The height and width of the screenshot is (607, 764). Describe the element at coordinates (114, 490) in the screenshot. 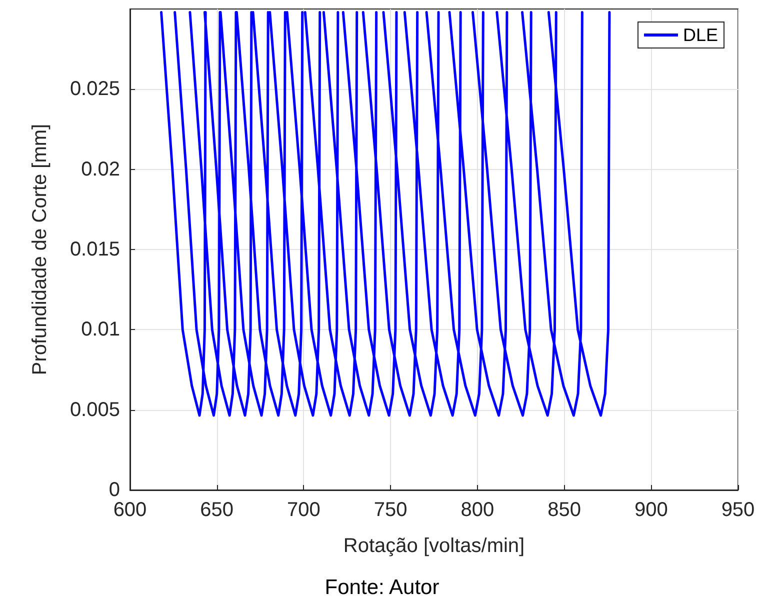

I see `y-tick-label: 0` at that location.